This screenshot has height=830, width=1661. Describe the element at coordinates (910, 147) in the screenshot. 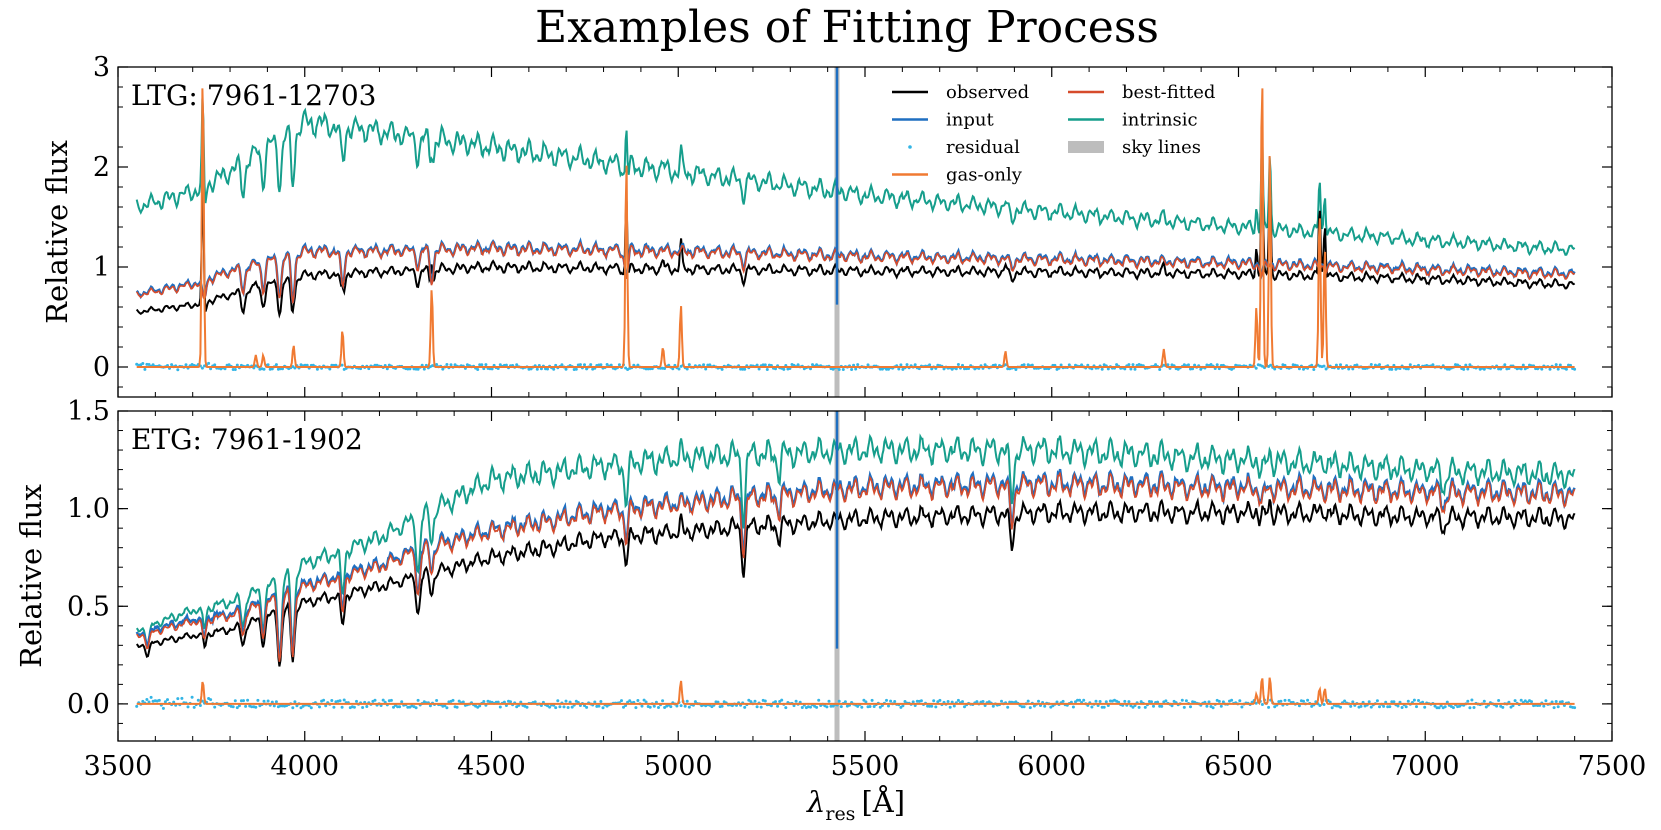

I see `residual-legend-swatch` at that location.